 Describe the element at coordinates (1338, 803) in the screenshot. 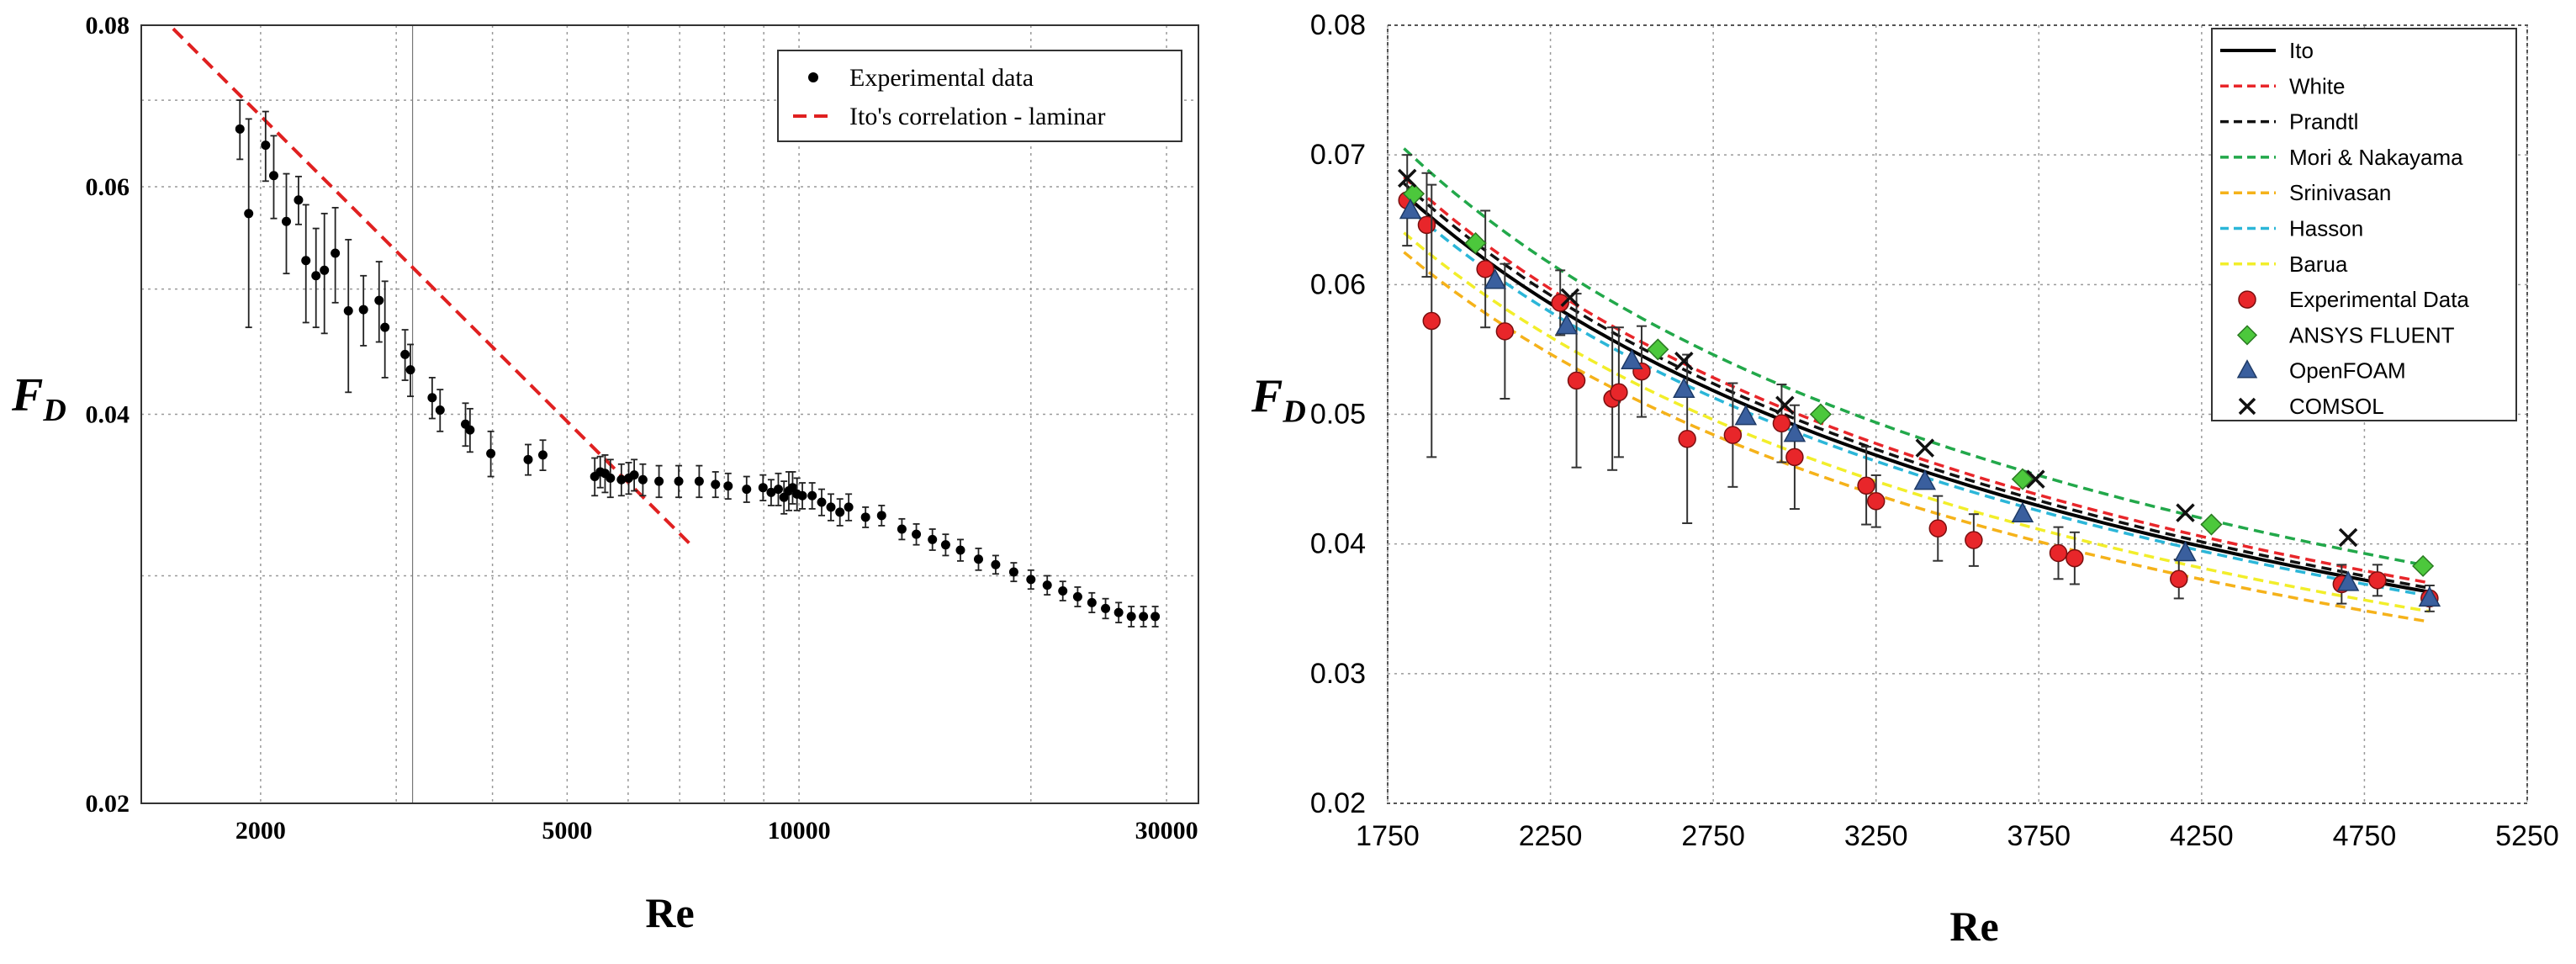

I see `right-y-tick-label: 0.02` at that location.